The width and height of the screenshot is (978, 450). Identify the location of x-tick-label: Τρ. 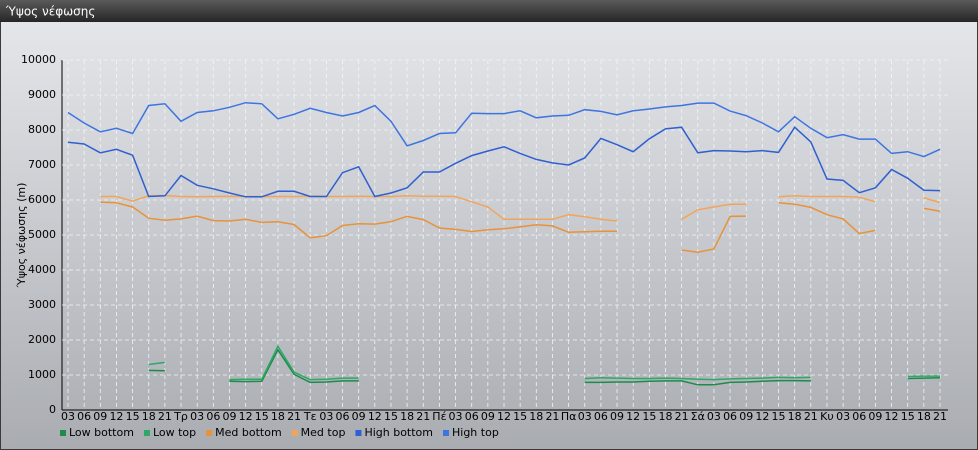
(180, 416).